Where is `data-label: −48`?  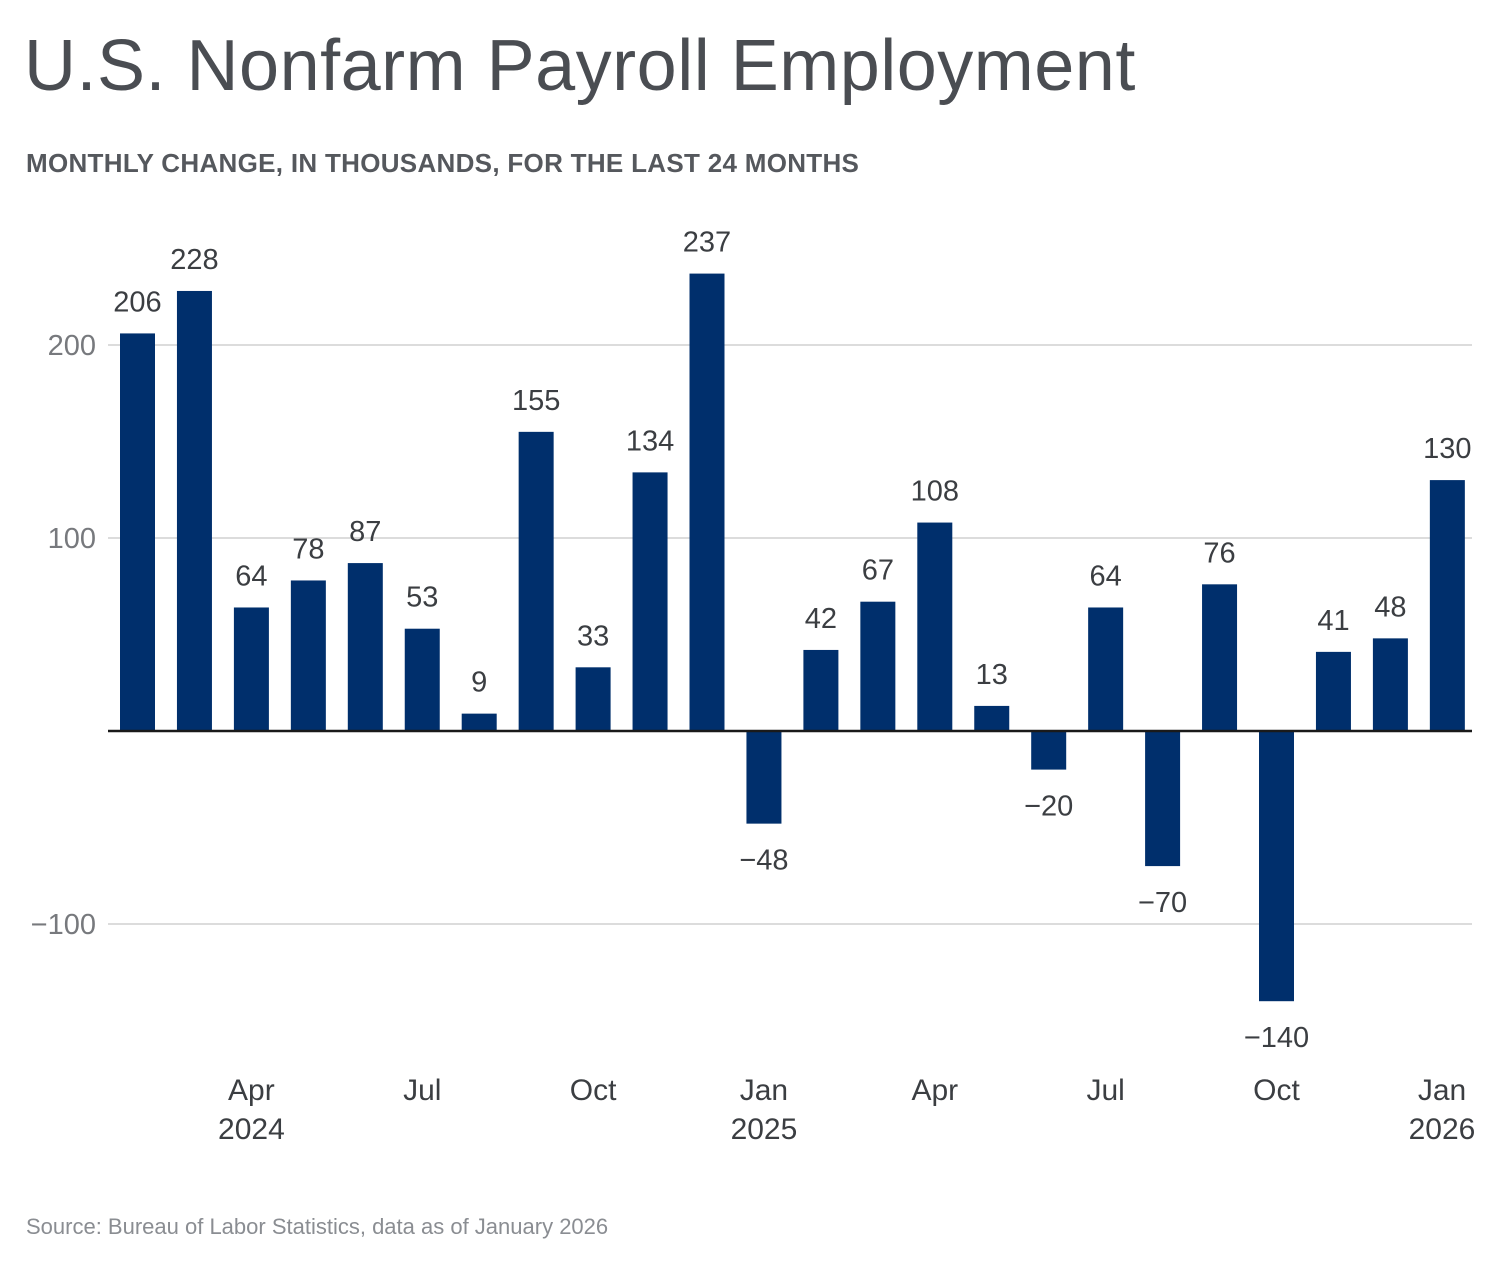
data-label: −48 is located at coordinates (763, 861).